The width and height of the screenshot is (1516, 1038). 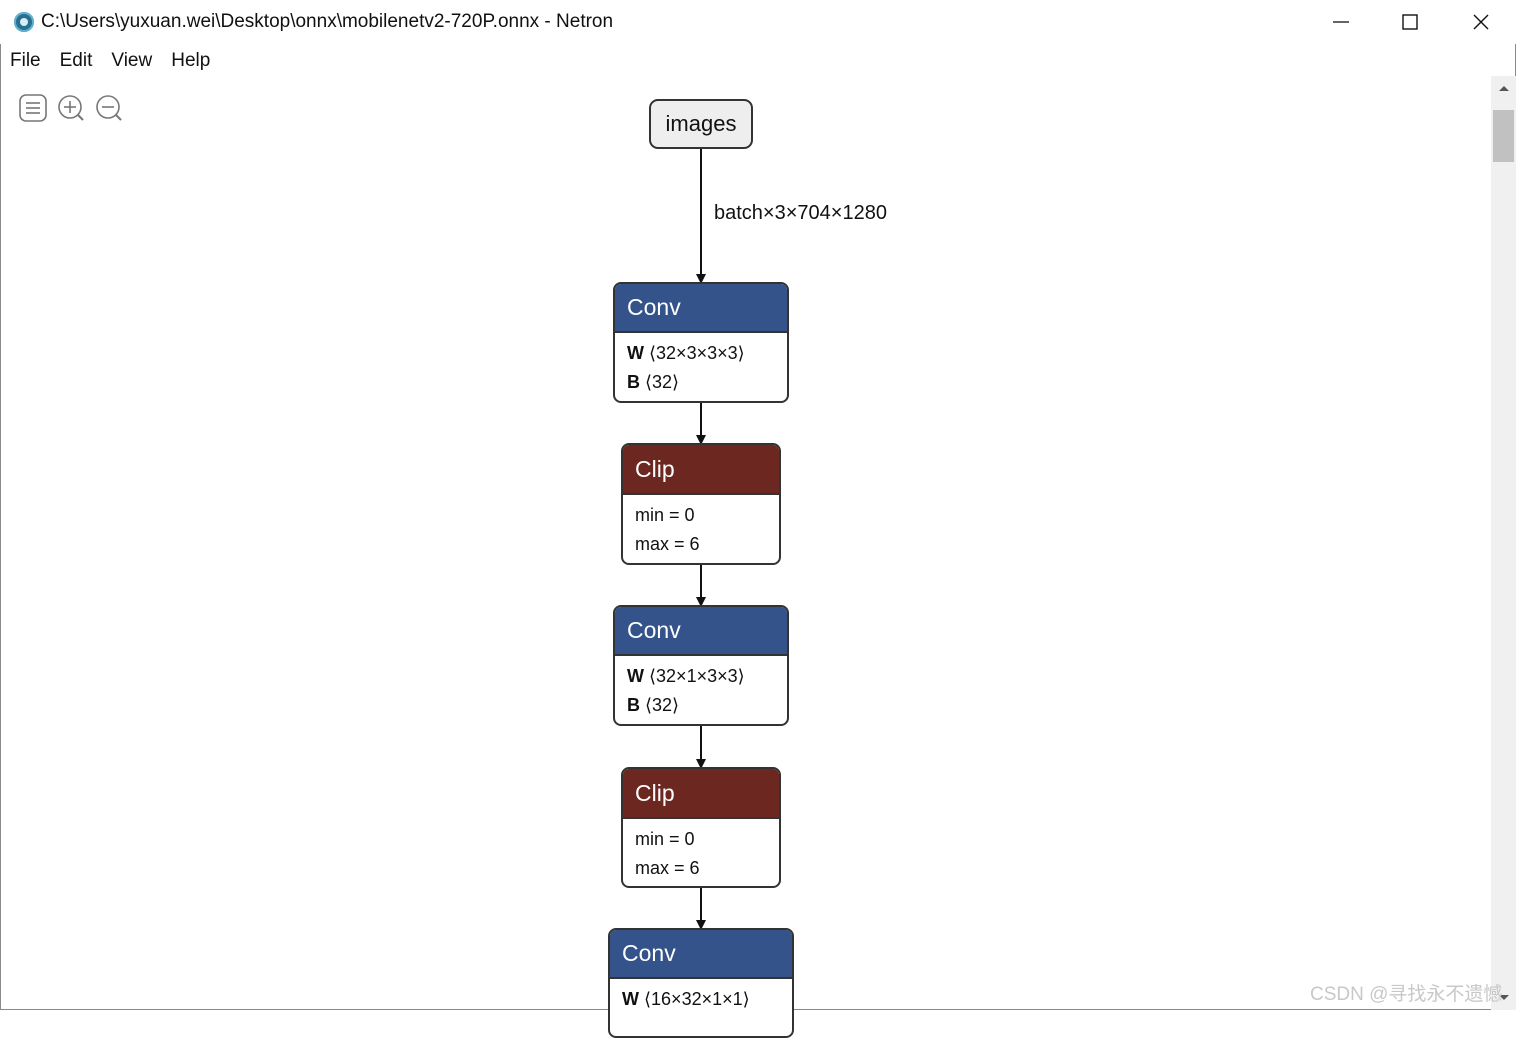 I want to click on graph-input-images: images, so click(x=701, y=124).